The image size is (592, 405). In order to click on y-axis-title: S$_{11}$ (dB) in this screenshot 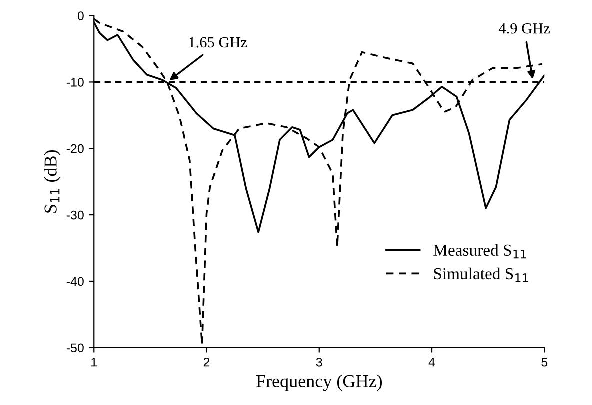, I will do `click(52, 181)`.